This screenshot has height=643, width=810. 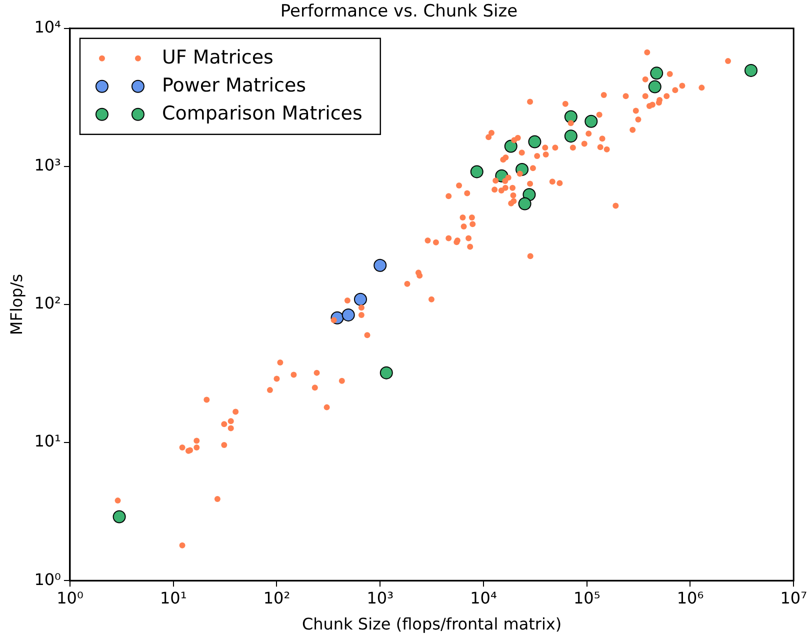 I want to click on y-tick-label: 10², so click(x=47, y=303).